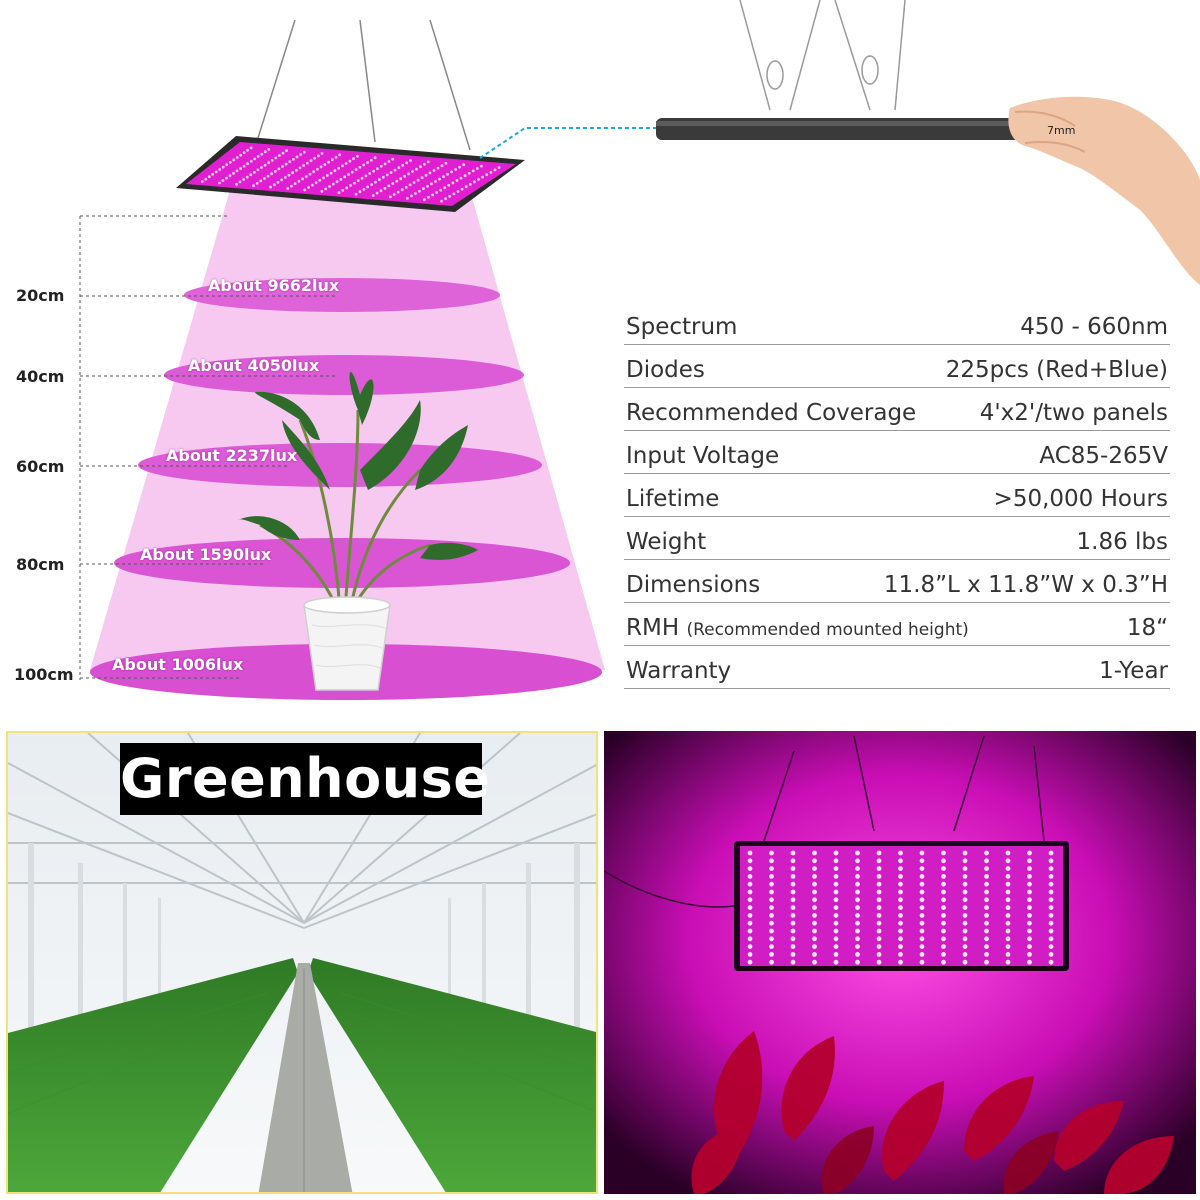 The height and width of the screenshot is (1200, 1200). Describe the element at coordinates (1080, 499) in the screenshot. I see `spec-value: >50,000 Hours` at that location.